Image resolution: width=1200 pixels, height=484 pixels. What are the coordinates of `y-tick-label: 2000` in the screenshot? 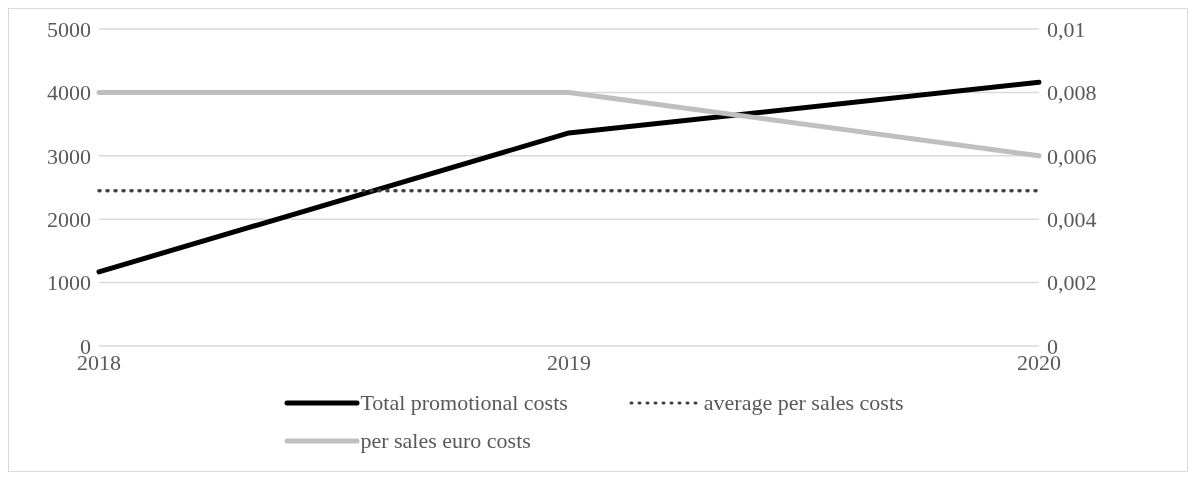 It's located at (69, 220).